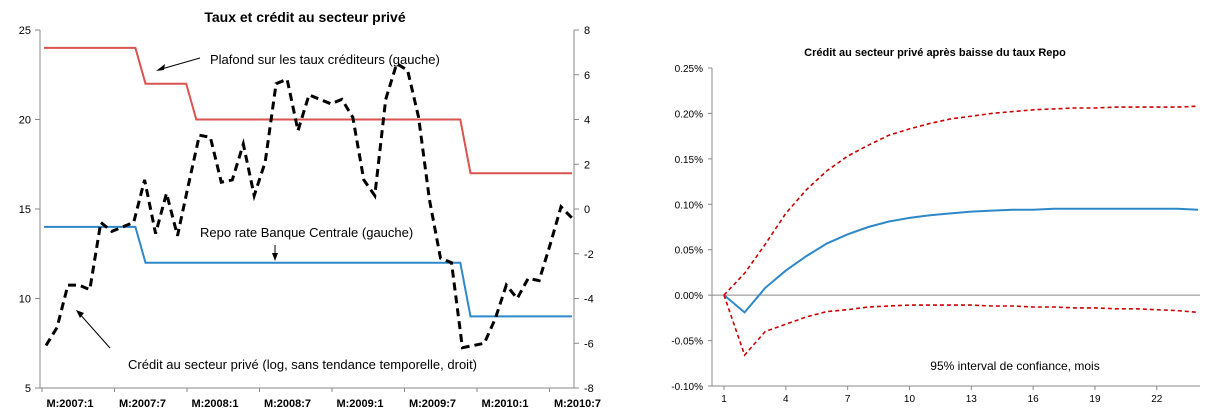 The height and width of the screenshot is (414, 1207). Describe the element at coordinates (589, 255) in the screenshot. I see `right-y-tick-label: -2` at that location.